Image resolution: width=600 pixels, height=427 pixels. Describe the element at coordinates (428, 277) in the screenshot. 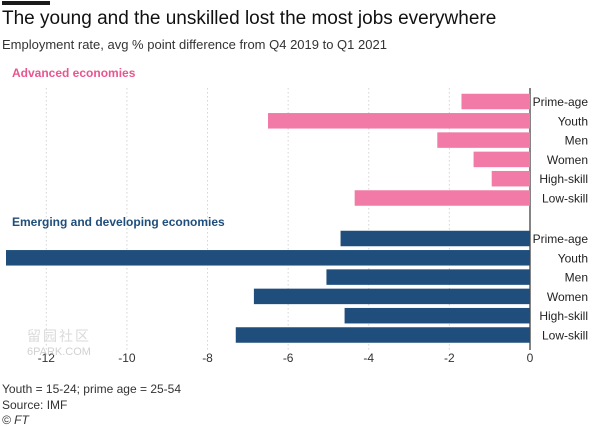

I see `bar-emerging-men` at that location.